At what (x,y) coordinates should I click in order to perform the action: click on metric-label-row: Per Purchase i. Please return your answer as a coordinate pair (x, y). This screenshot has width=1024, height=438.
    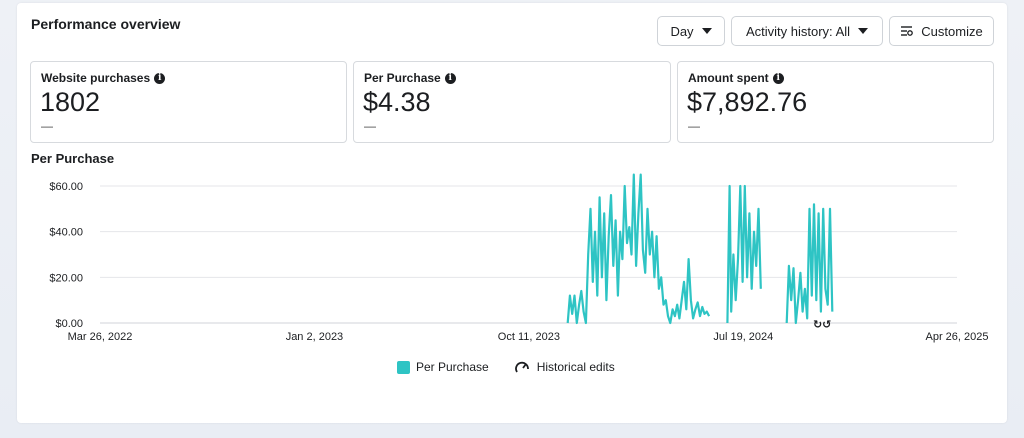
    Looking at the image, I should click on (410, 78).